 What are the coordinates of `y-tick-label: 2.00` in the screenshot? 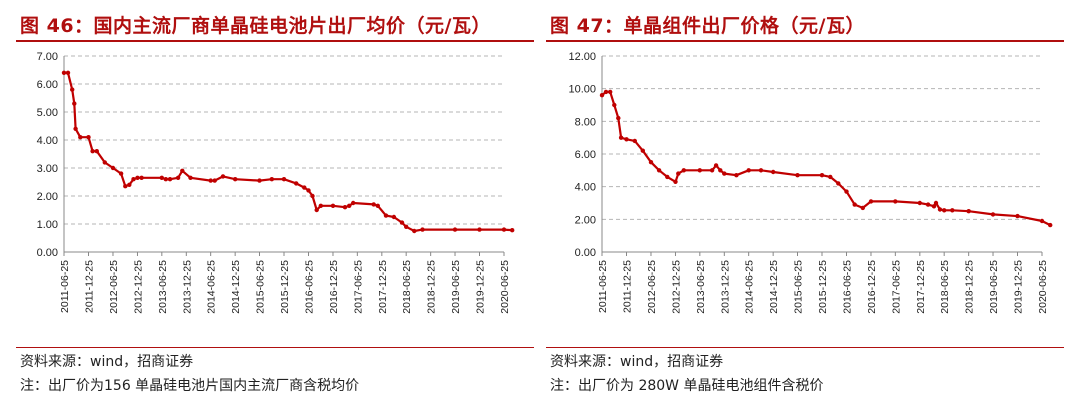 It's located at (585, 220).